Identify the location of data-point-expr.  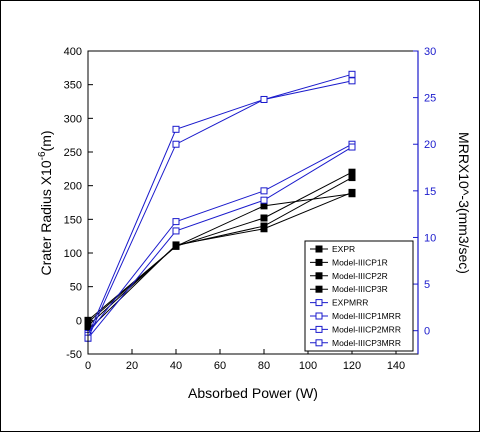
(264, 206).